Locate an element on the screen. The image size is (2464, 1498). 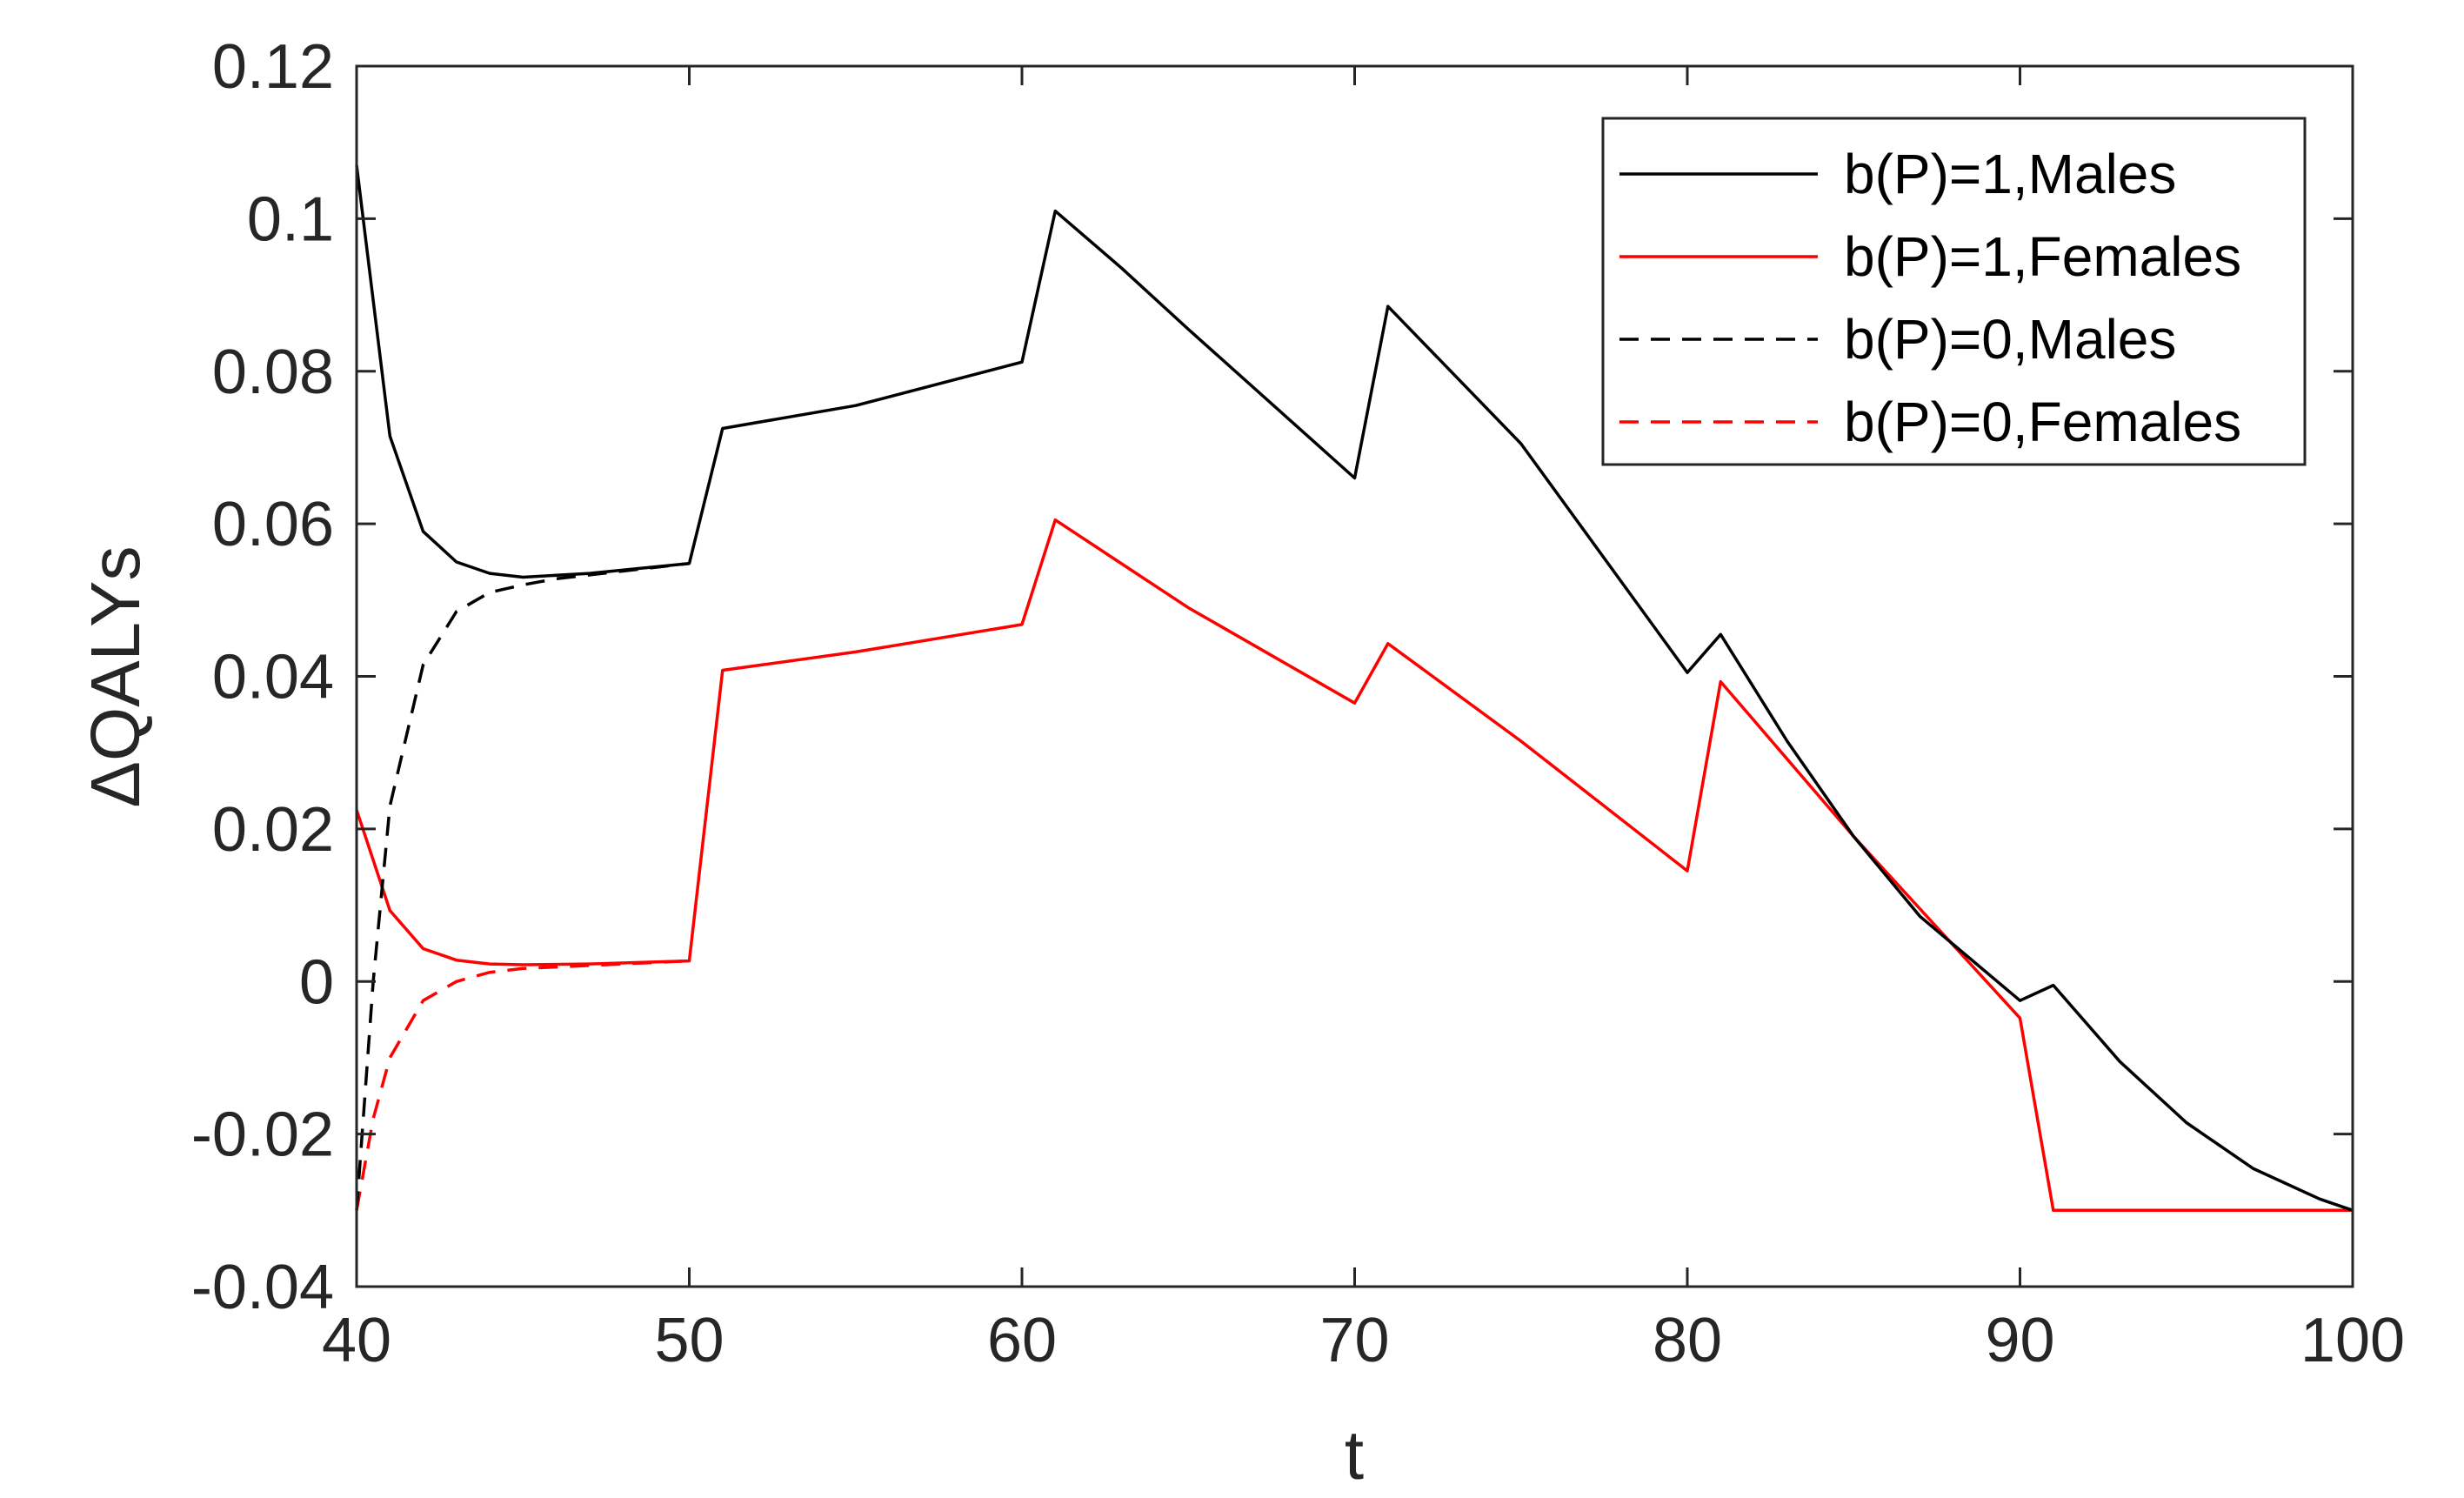
x-tick-label: 70 is located at coordinates (1354, 1340).